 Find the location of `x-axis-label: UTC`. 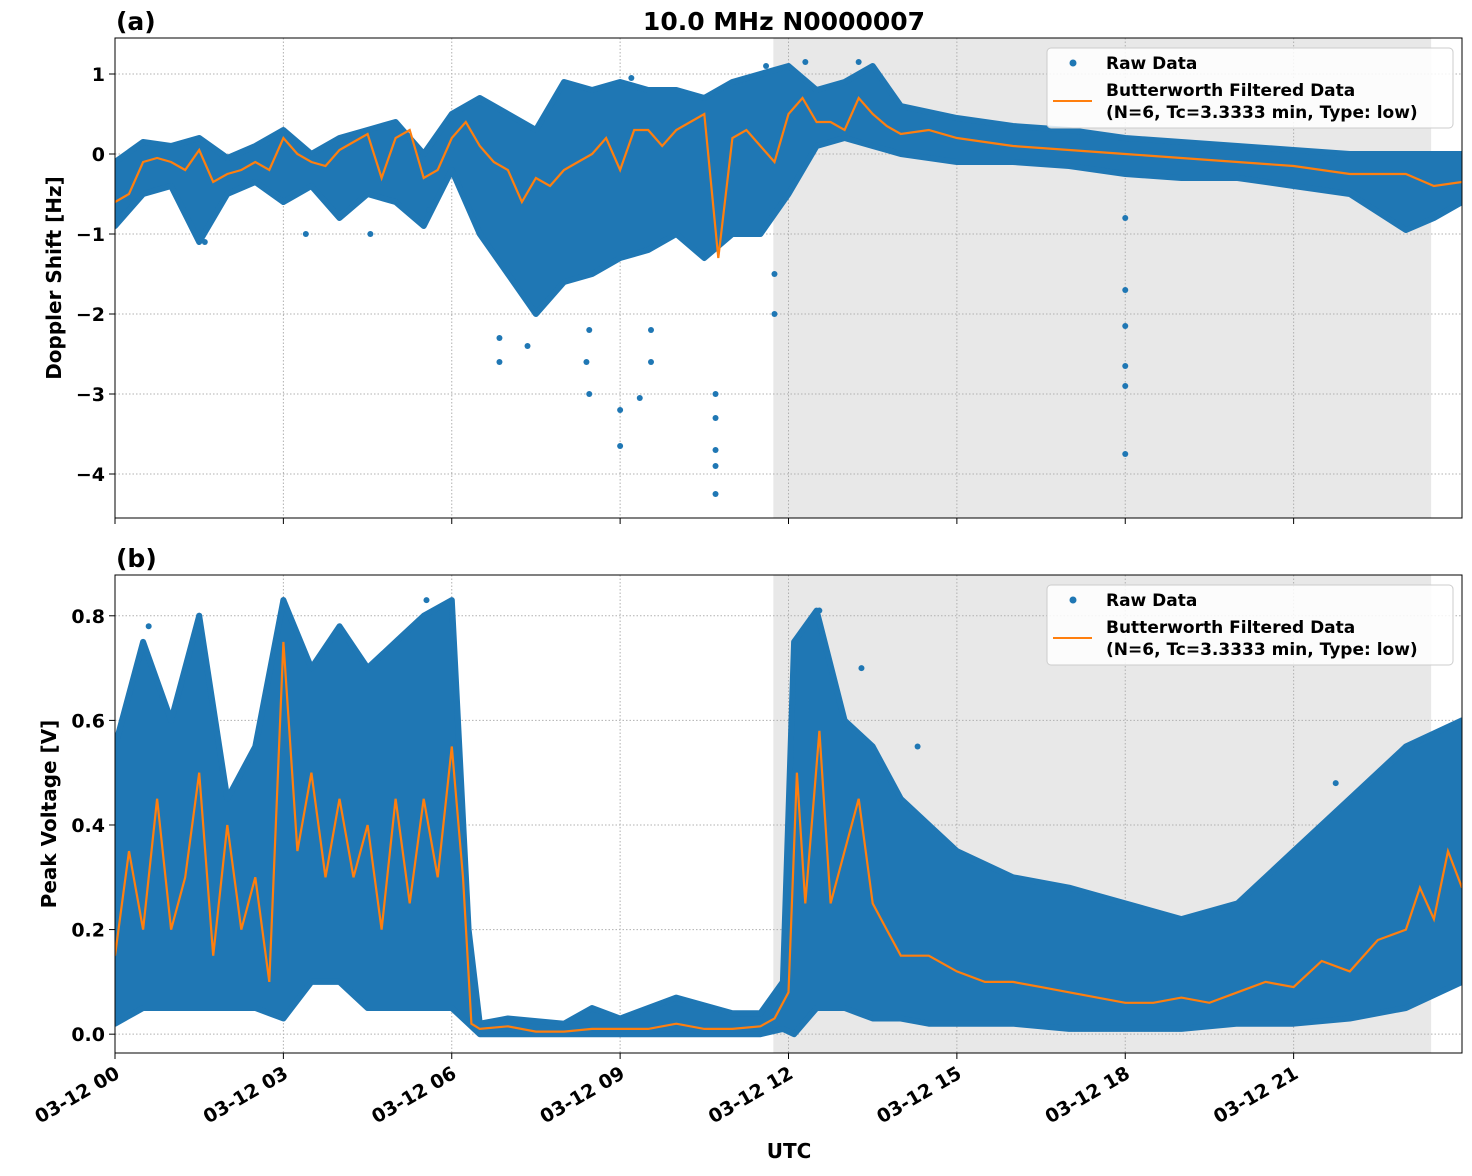

x-axis-label: UTC is located at coordinates (789, 1151).